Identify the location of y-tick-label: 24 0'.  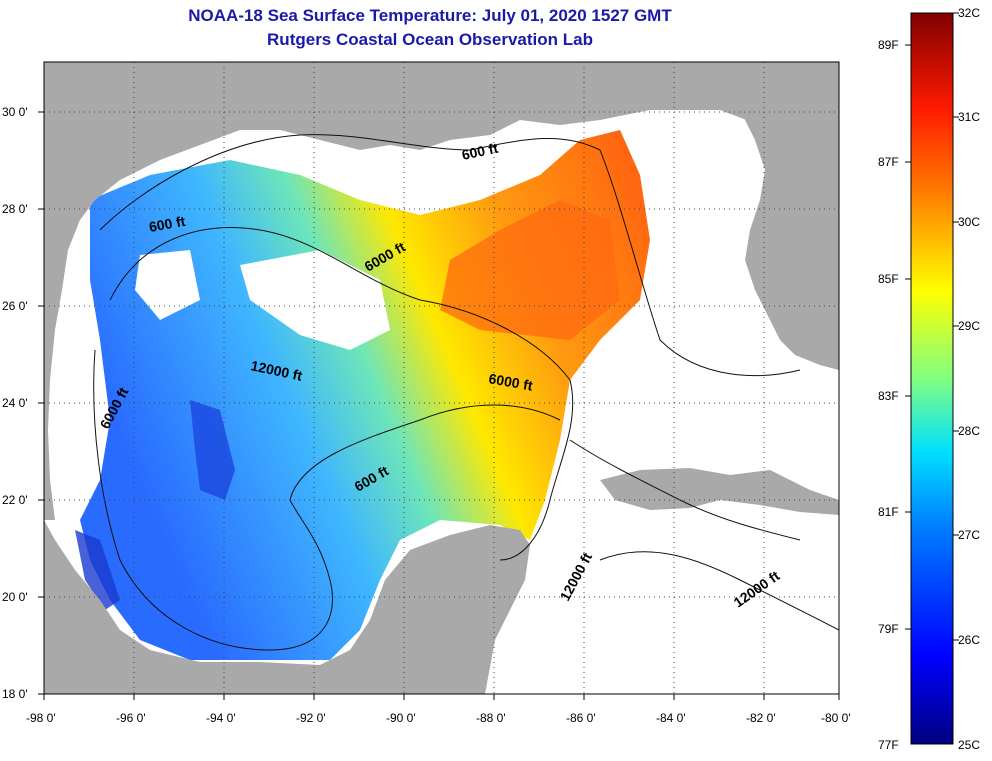
(15, 403).